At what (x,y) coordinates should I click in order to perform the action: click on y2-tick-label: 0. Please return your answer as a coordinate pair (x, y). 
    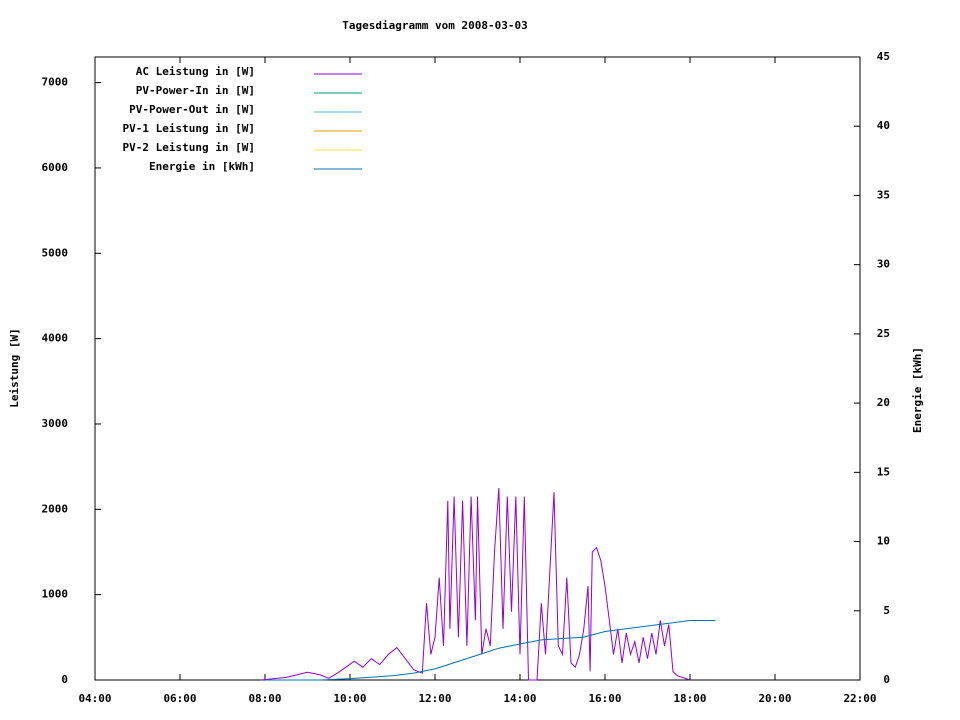
    Looking at the image, I should click on (886, 679).